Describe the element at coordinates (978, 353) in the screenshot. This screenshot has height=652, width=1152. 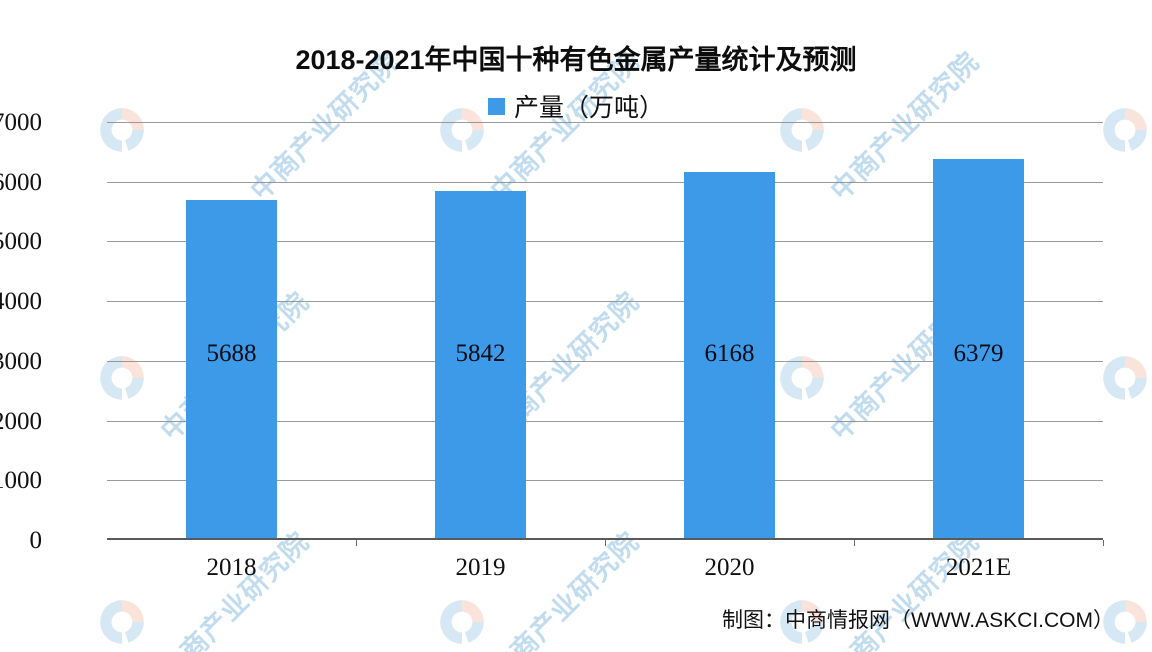
I see `bar-value-label-2021E: 6379` at that location.